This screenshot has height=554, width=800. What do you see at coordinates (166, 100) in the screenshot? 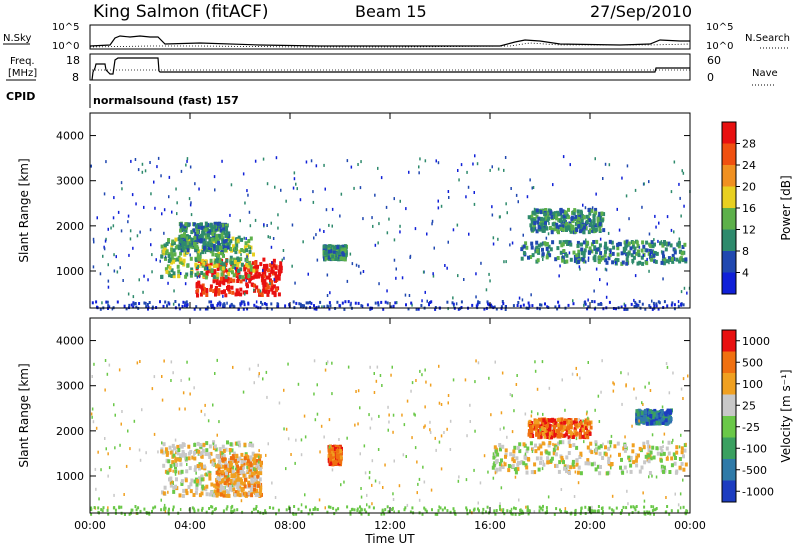
I see `cpid-value: normalsound (fast) 157` at bounding box center [166, 100].